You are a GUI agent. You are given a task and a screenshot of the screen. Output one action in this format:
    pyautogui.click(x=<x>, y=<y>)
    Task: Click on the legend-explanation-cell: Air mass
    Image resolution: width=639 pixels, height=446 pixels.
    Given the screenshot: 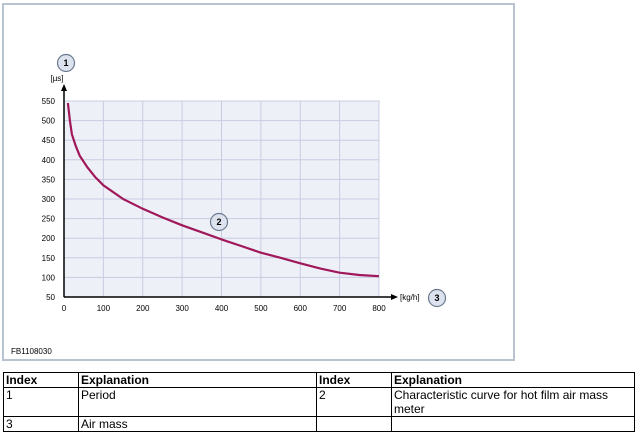 What is the action you would take?
    pyautogui.click(x=197, y=424)
    